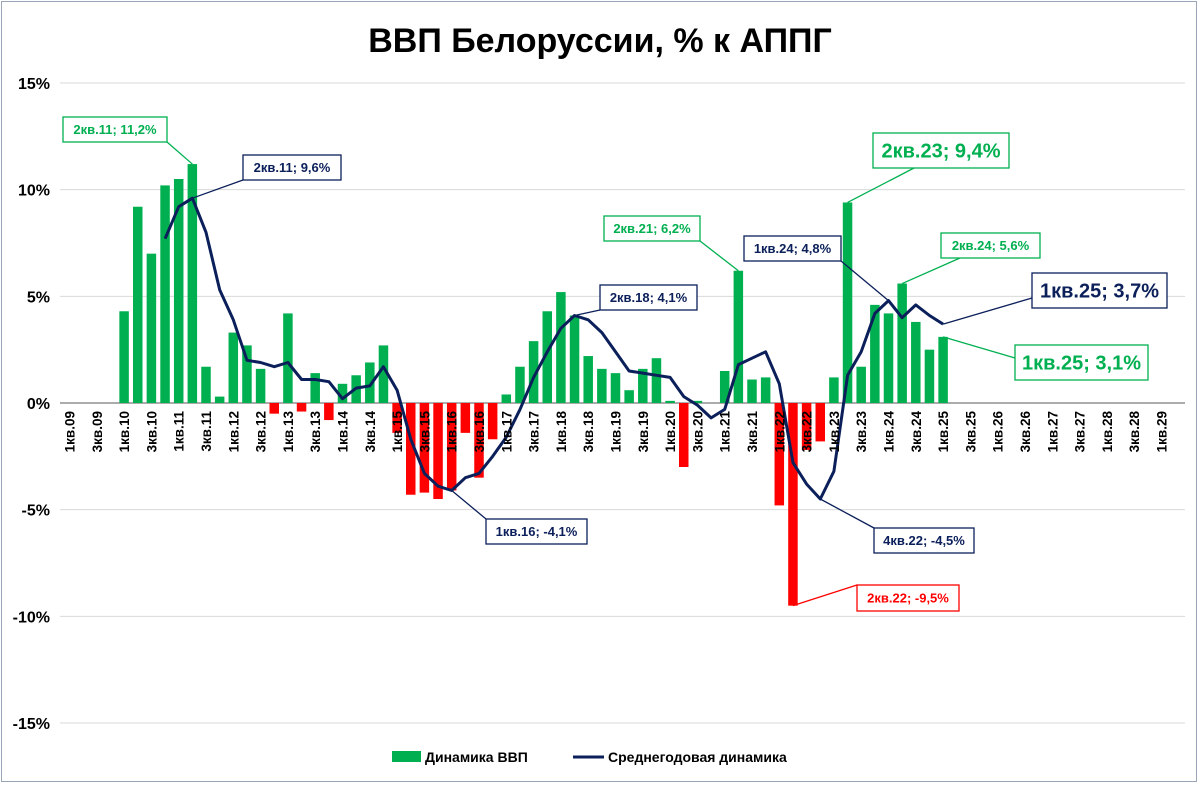 The width and height of the screenshot is (1200, 785). I want to click on y-tick-label: 15%, so click(34, 84).